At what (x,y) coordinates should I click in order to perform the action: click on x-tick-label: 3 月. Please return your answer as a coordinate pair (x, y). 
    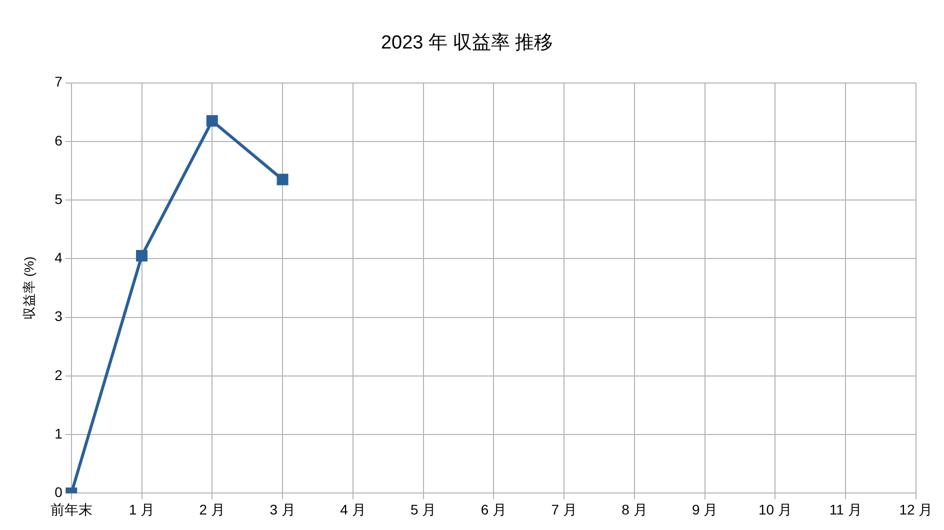
    Looking at the image, I should click on (283, 509).